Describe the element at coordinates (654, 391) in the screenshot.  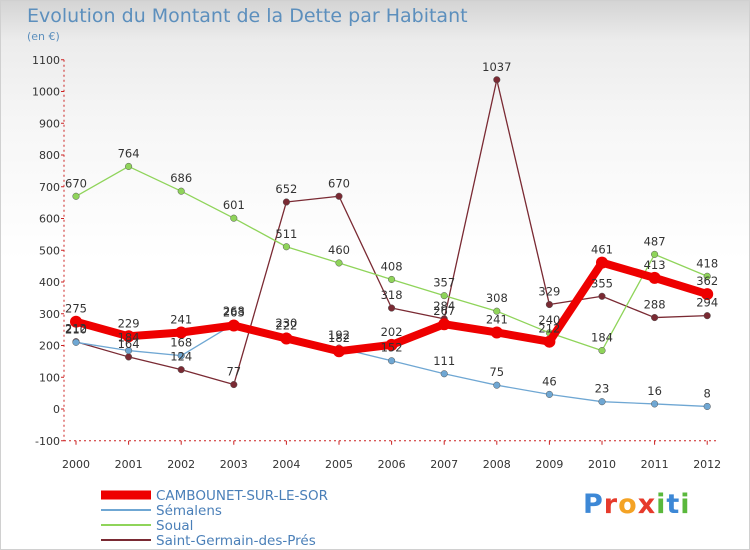
I see `data-label: 16` at that location.